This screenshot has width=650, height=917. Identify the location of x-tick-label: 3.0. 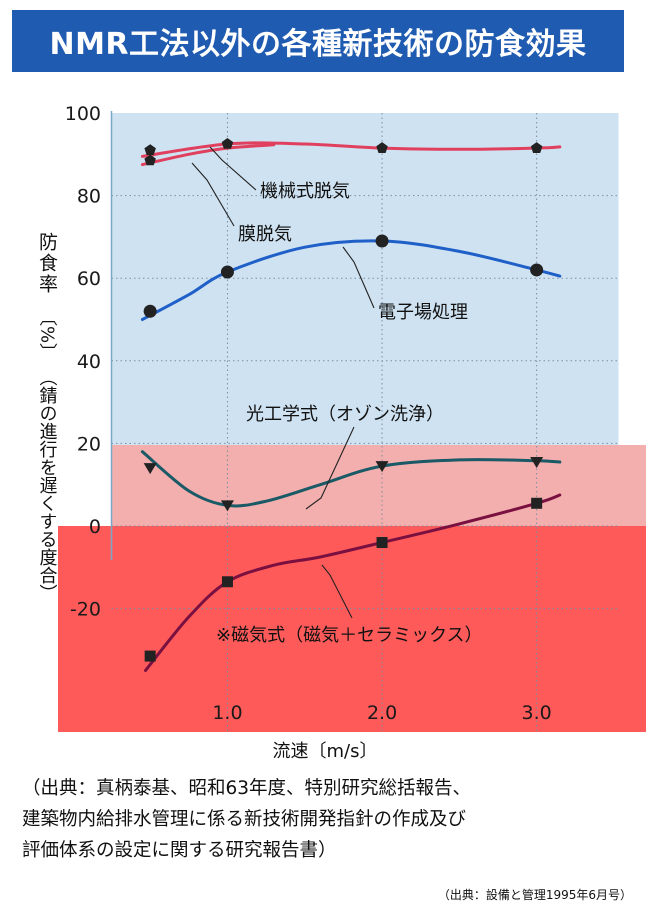
(537, 713).